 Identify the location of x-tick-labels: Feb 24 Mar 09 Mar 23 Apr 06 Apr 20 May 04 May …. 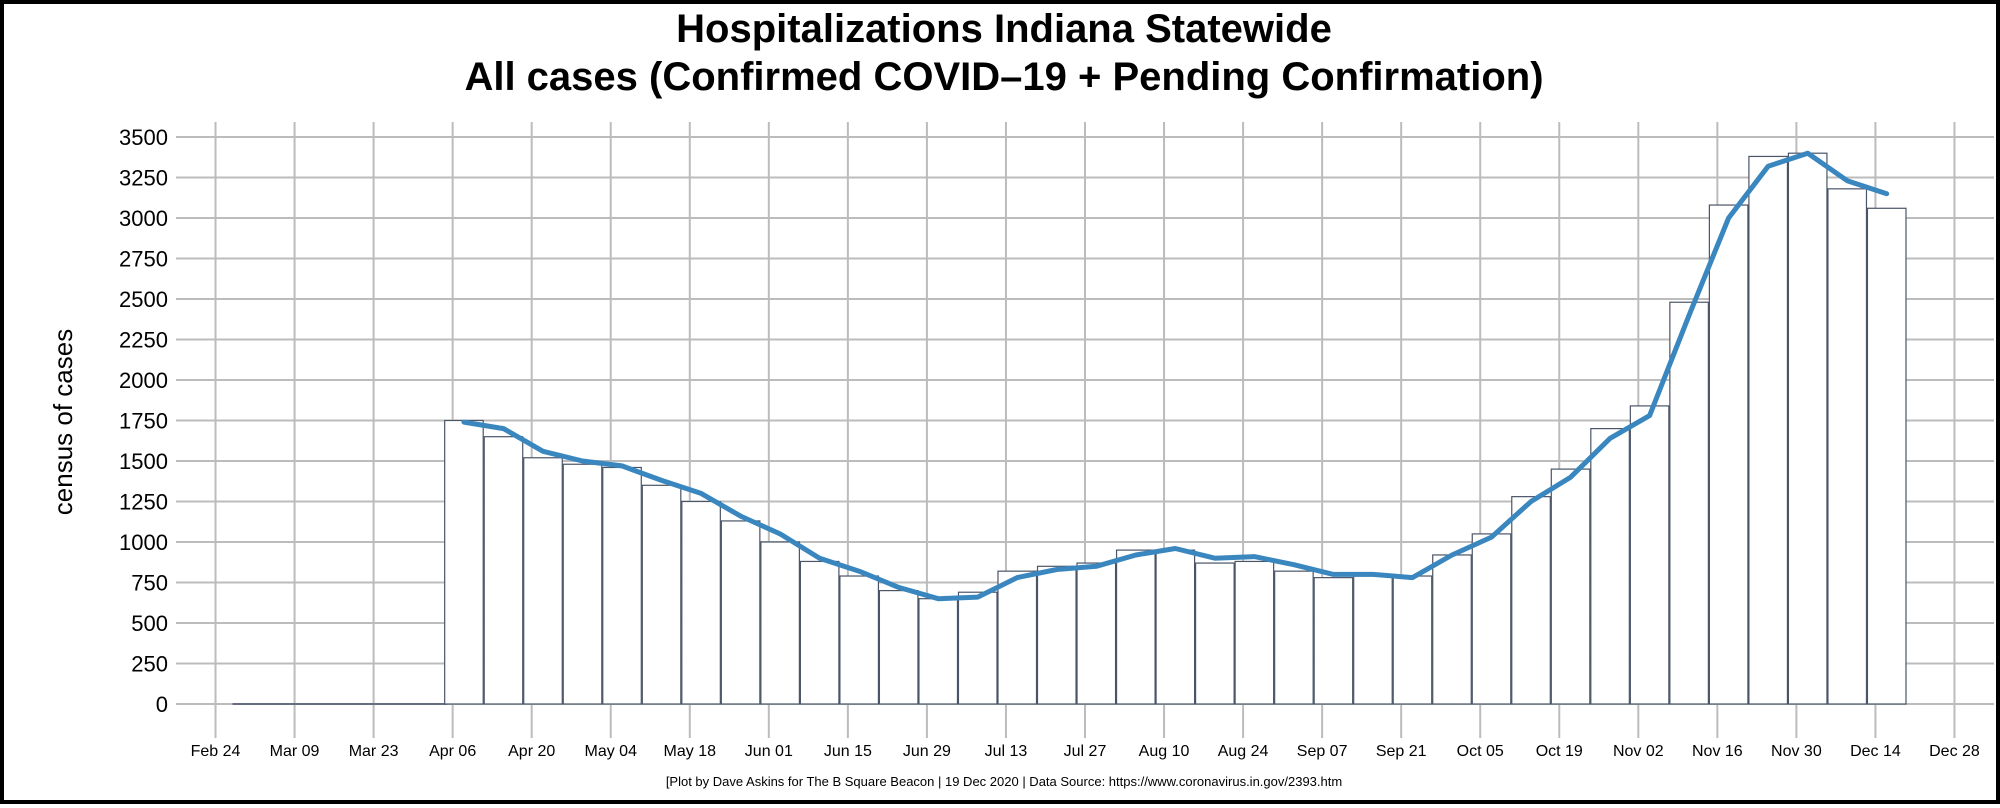
(1085, 751).